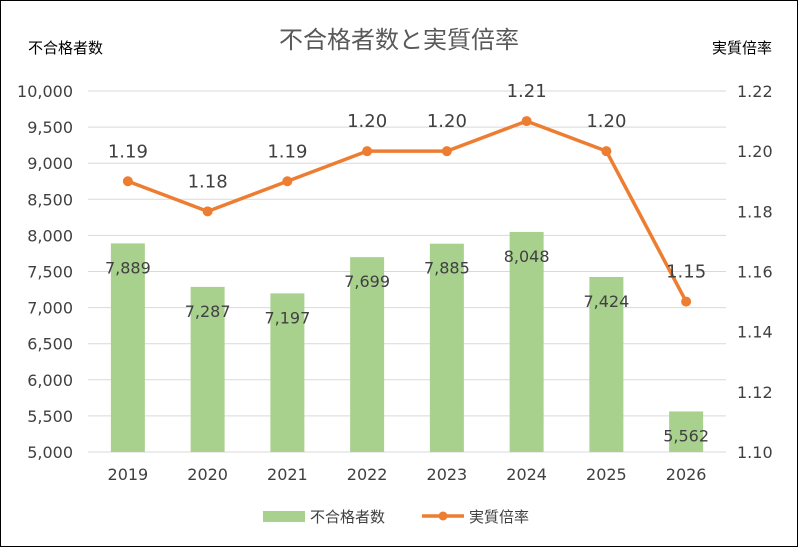 The image size is (798, 547). Describe the element at coordinates (407, 474) in the screenshot. I see `x-axis-ticks: 2019 2020 2021 2022 2023 2024 2025 2026` at that location.